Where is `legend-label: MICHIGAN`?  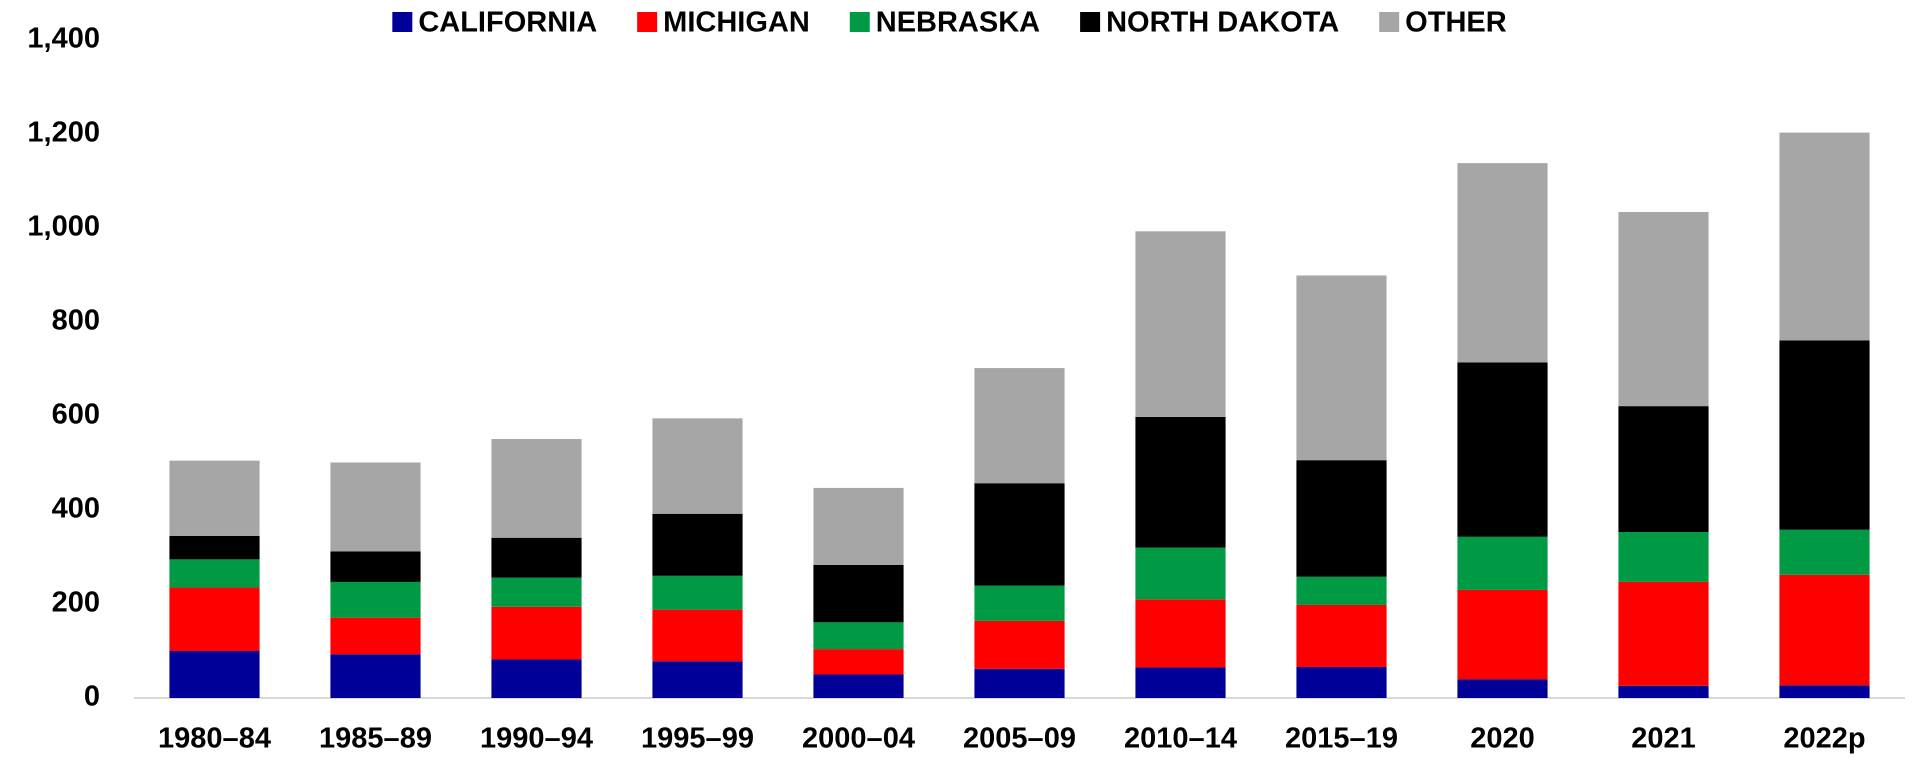 legend-label: MICHIGAN is located at coordinates (736, 23).